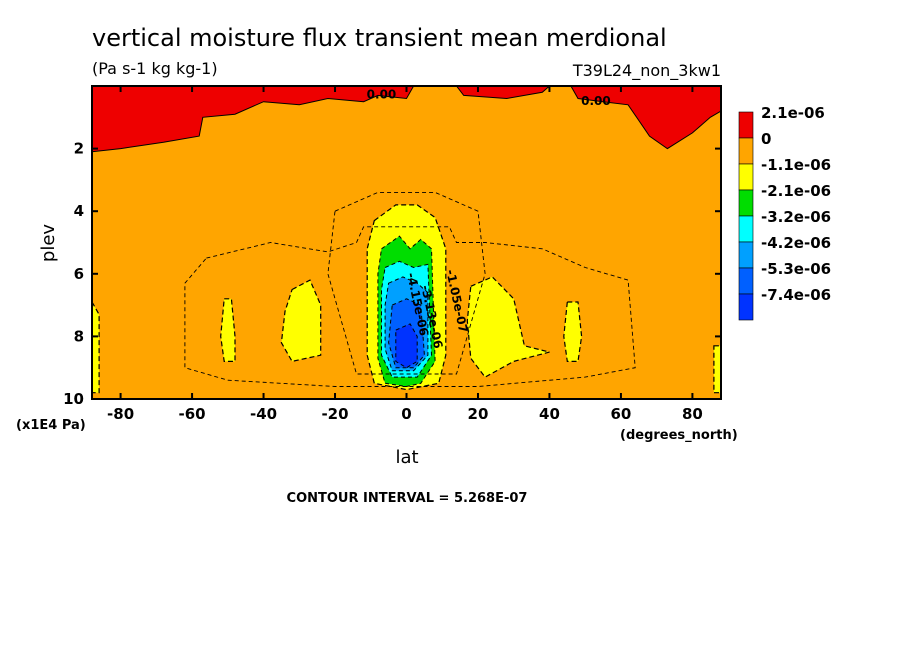 Image resolution: width=904 pixels, height=654 pixels. Describe the element at coordinates (79, 149) in the screenshot. I see `y-tick-label: 2` at that location.